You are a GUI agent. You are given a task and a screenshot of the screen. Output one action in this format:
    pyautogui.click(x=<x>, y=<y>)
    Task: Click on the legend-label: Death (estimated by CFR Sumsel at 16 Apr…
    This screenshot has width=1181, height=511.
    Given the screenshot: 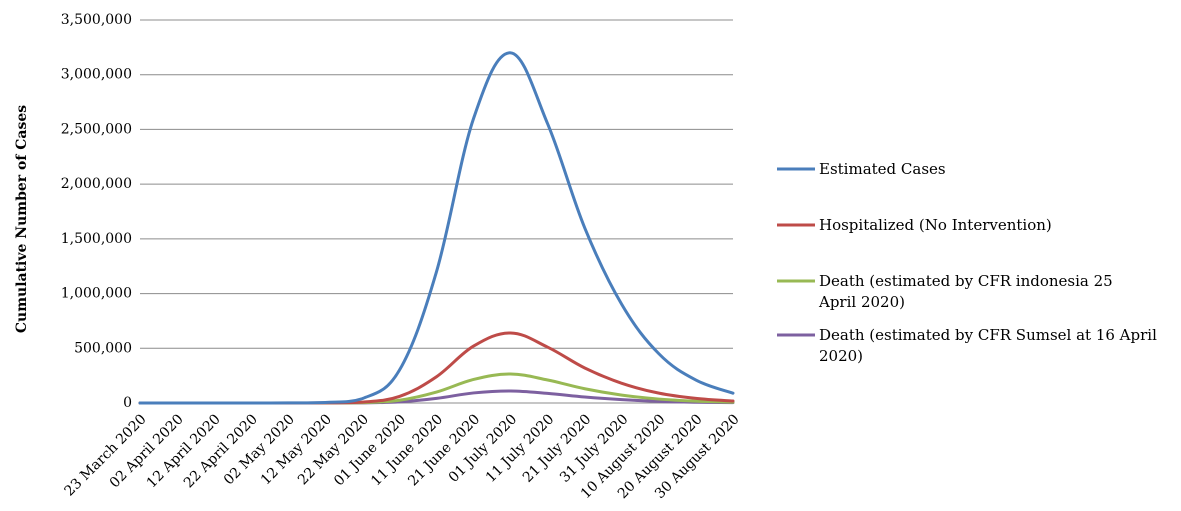 What is the action you would take?
    pyautogui.click(x=988, y=335)
    